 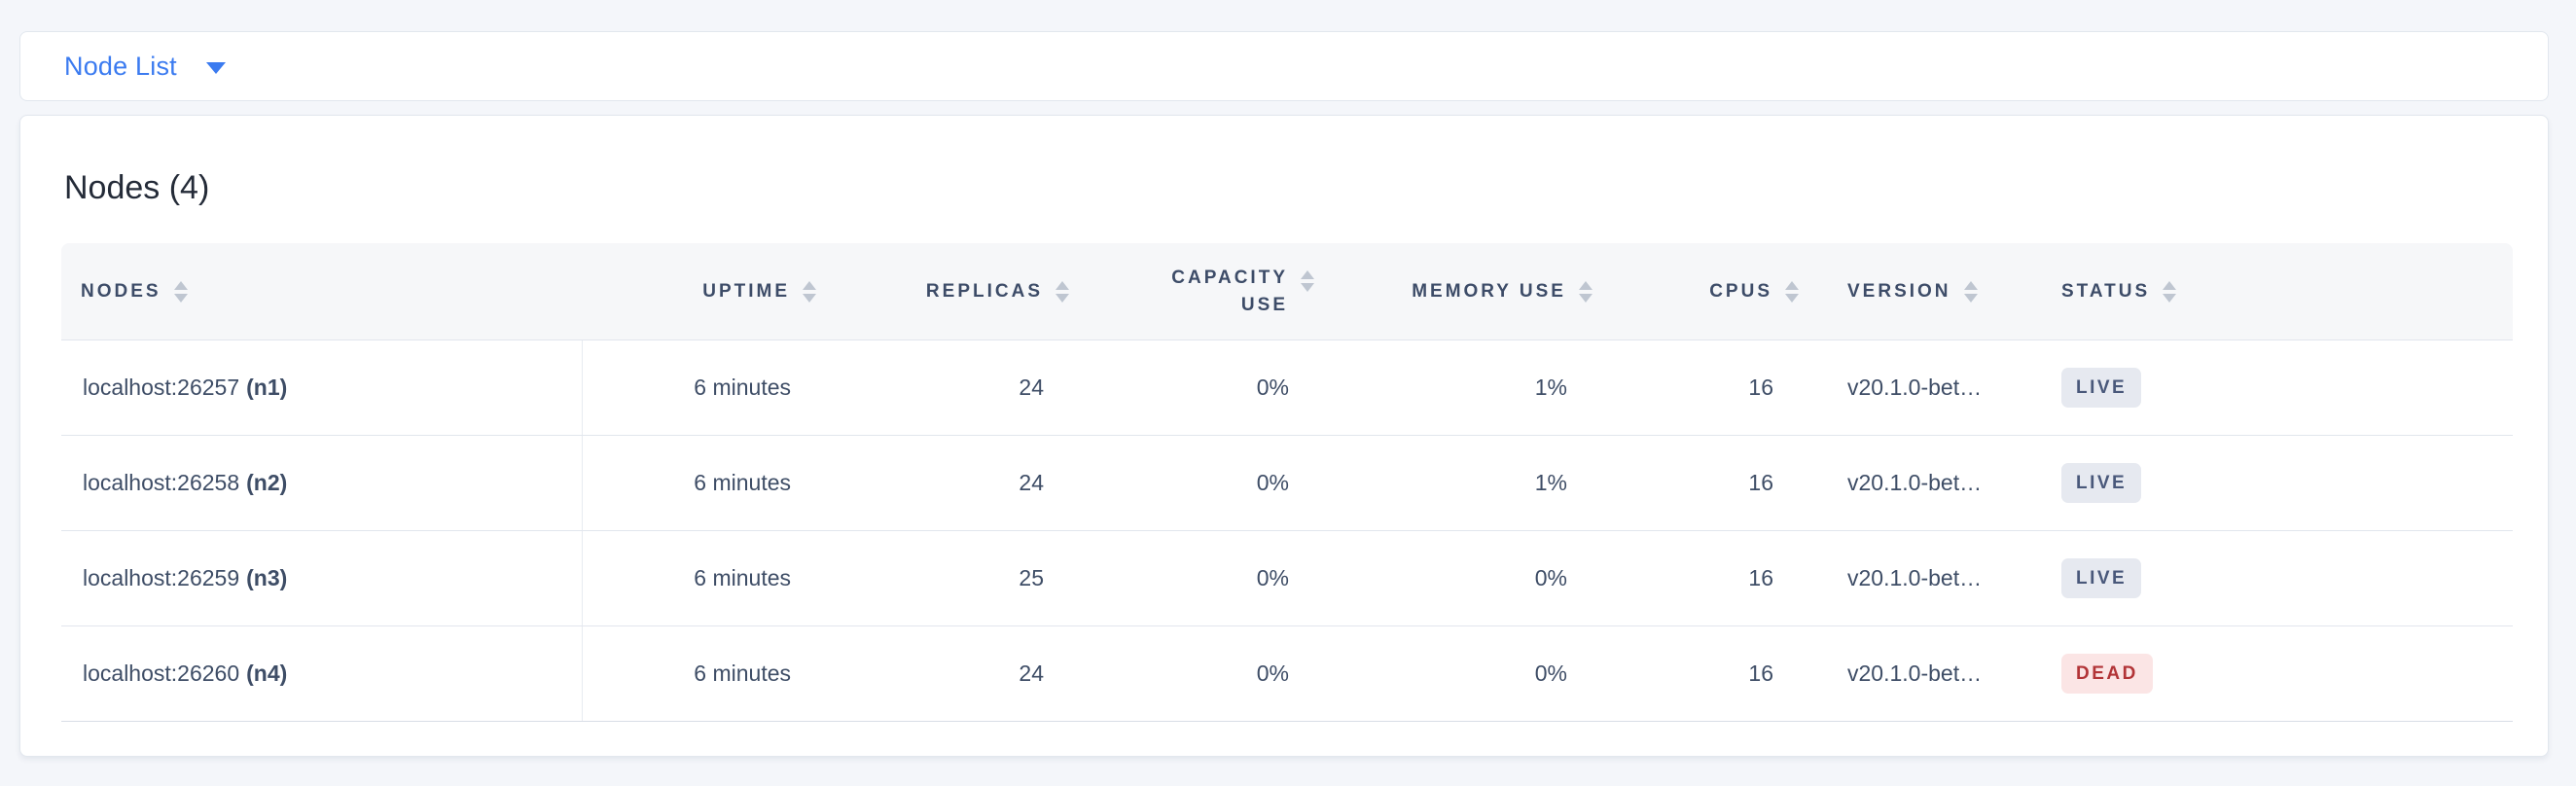 What do you see at coordinates (322, 578) in the screenshot?
I see `node-address-cell: localhost:26259 (n3)` at bounding box center [322, 578].